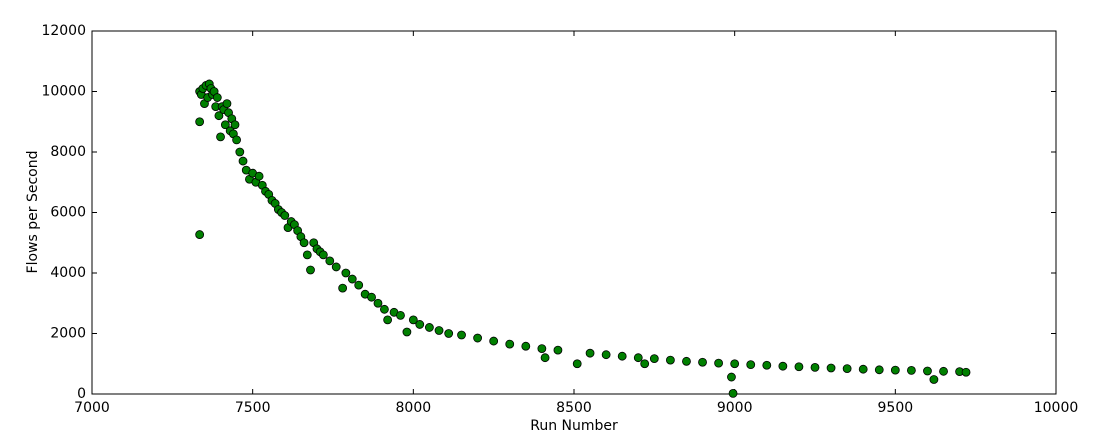 The width and height of the screenshot is (1096, 445). What do you see at coordinates (63, 31) in the screenshot?
I see `y-tick-label: 12000` at bounding box center [63, 31].